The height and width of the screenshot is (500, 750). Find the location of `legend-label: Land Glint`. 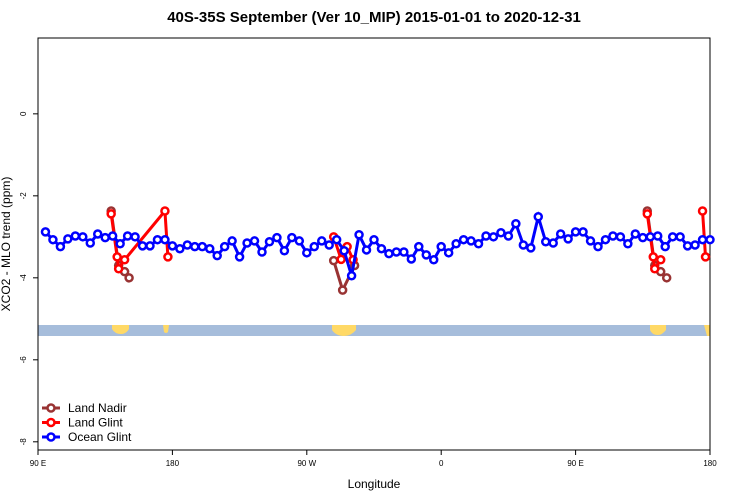

legend-label: Land Glint is located at coordinates (95, 423).